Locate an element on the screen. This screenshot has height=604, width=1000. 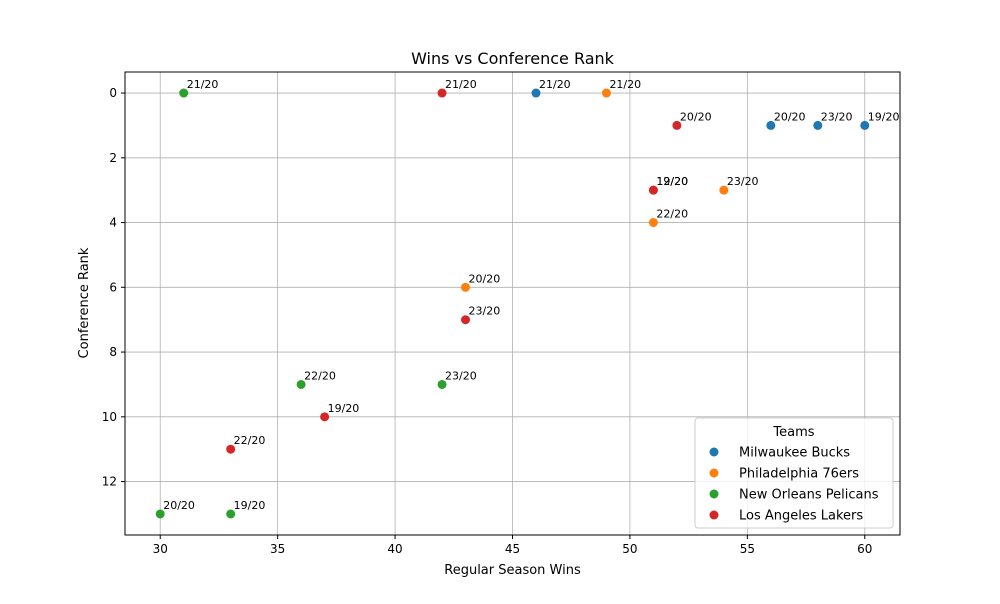
x-tick-label: 30 is located at coordinates (160, 549).